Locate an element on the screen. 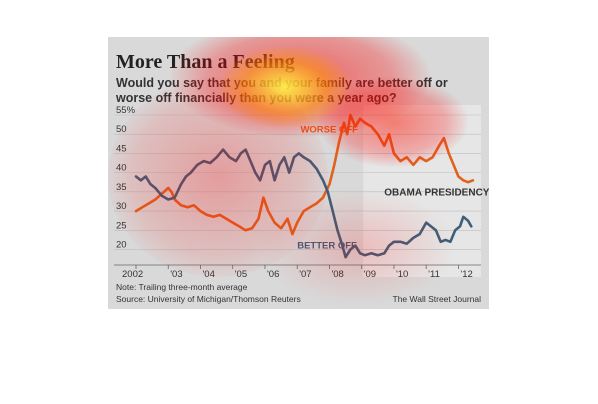  x-tick-label: '08 is located at coordinates (337, 274).